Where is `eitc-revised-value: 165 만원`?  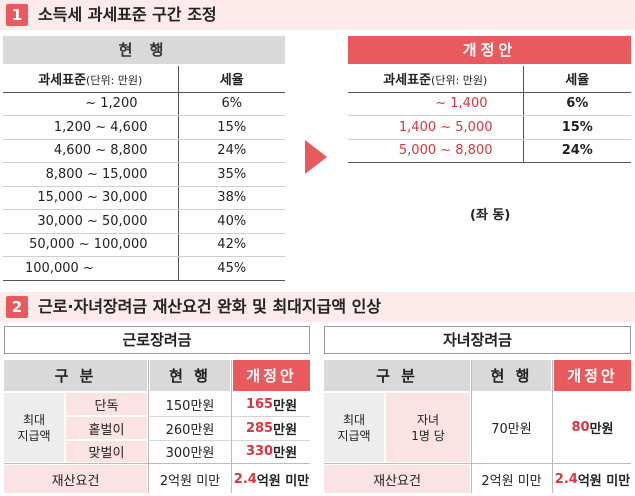
eitc-revised-value: 165 만원 is located at coordinates (271, 405).